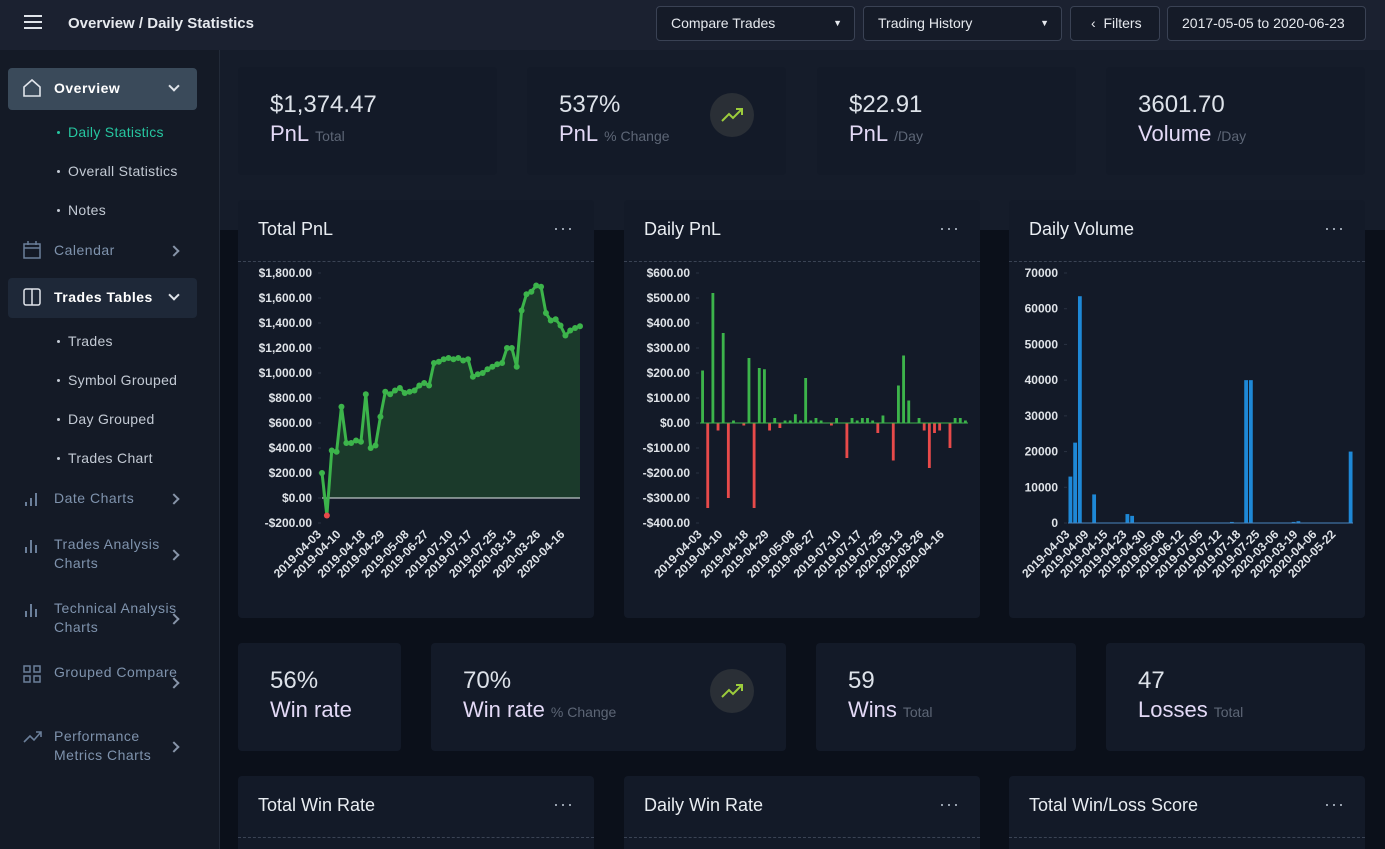 This screenshot has height=849, width=1385. Describe the element at coordinates (583, 712) in the screenshot. I see `stat-sub: % Change` at that location.